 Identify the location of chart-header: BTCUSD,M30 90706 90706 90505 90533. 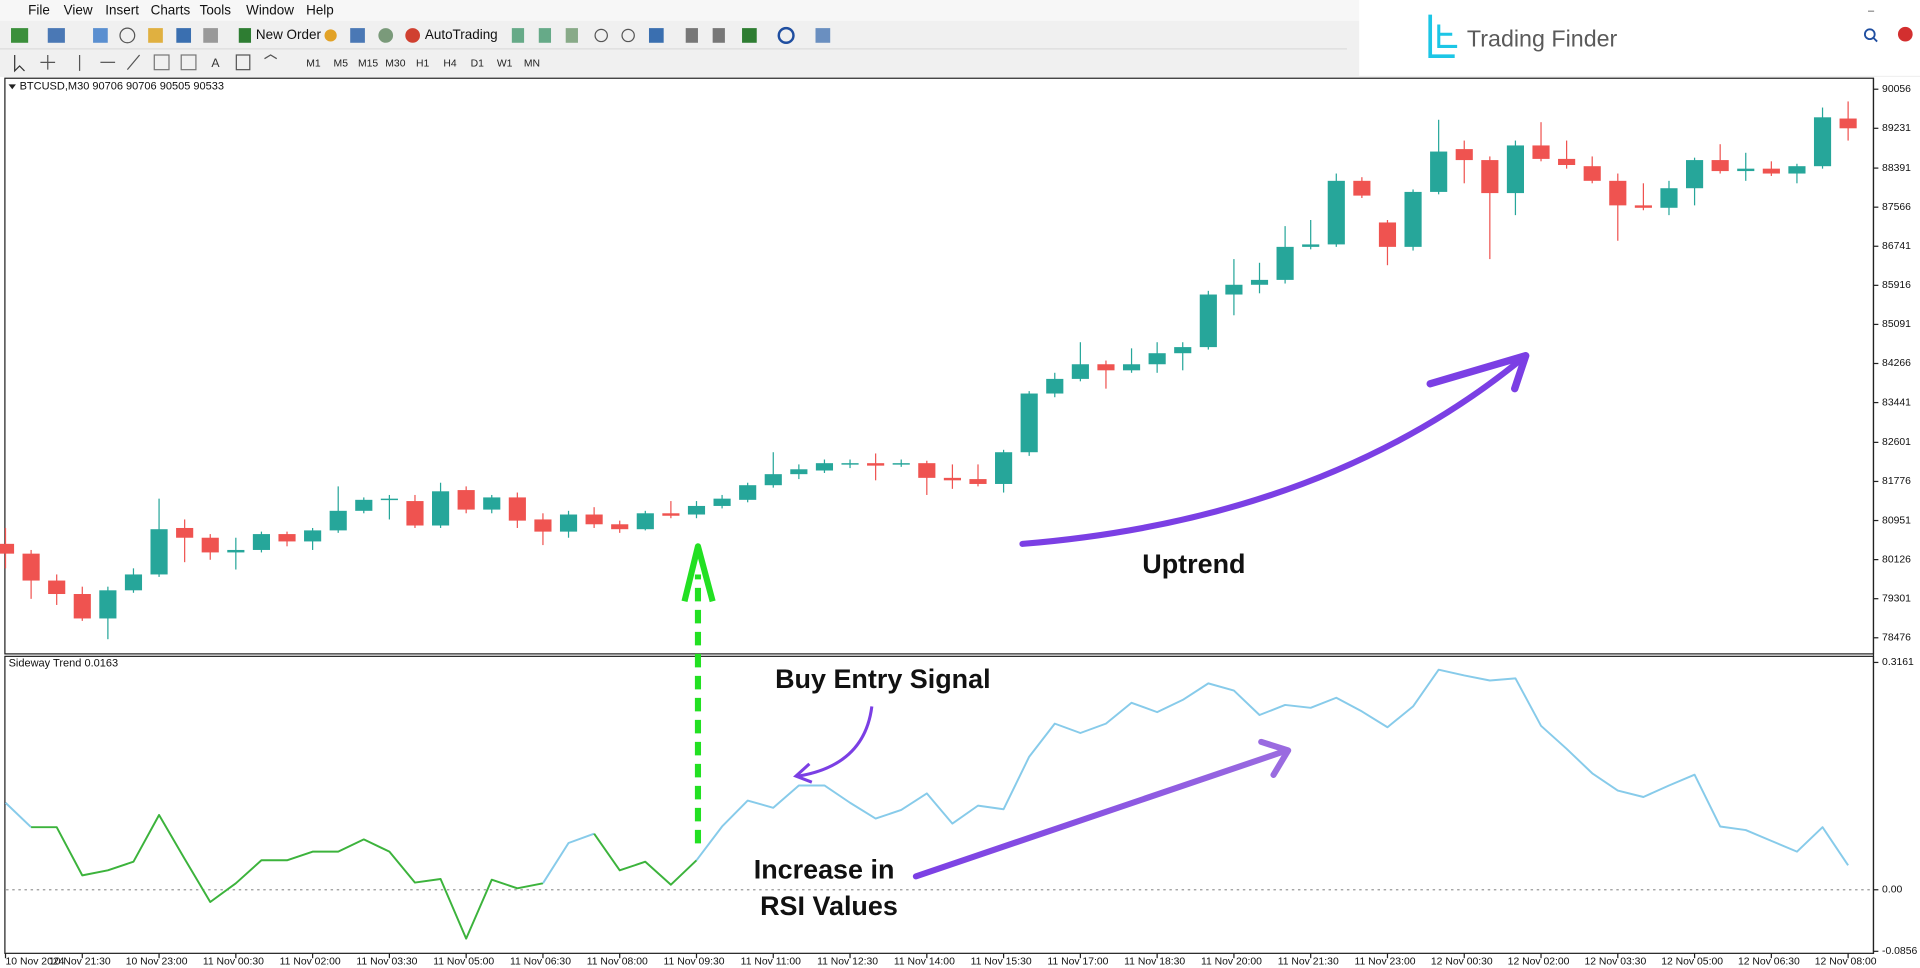
(122, 87).